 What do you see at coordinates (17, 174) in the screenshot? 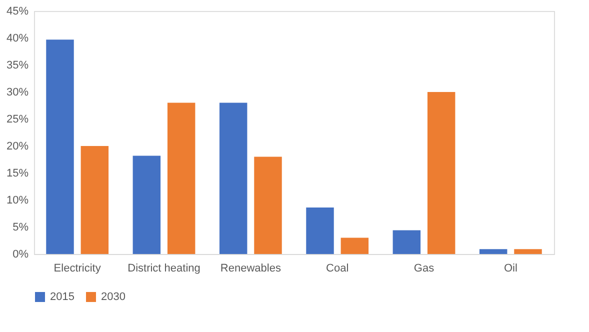
I see `y-tick-label: 15%` at bounding box center [17, 174].